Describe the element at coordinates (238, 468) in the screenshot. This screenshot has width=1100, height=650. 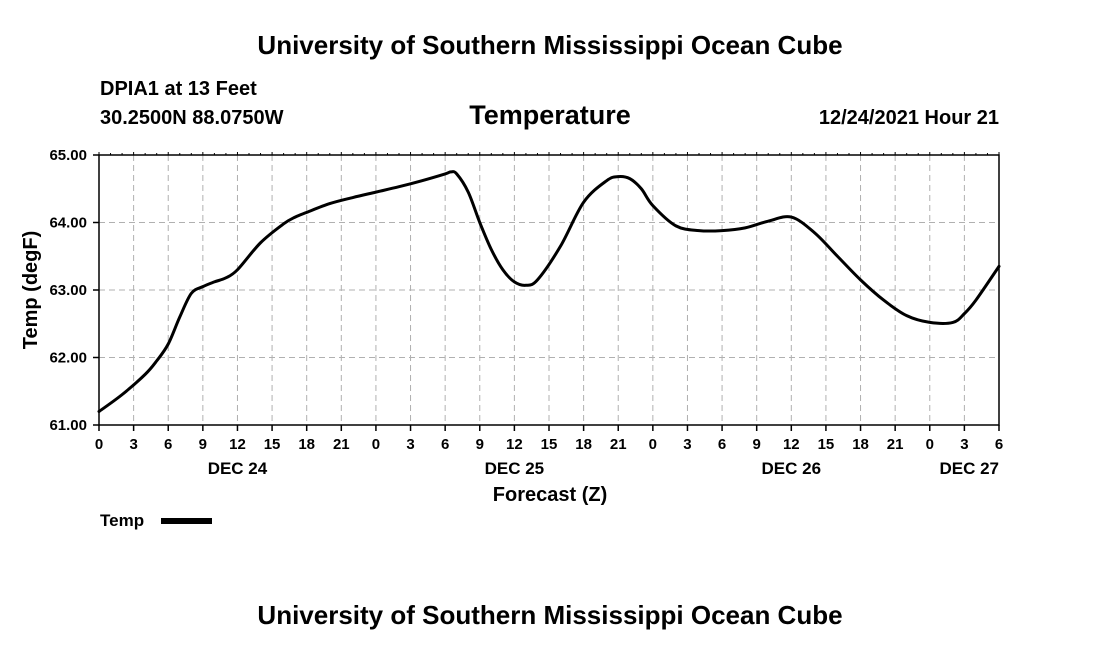
I see `x-date-label: DEC 24` at that location.